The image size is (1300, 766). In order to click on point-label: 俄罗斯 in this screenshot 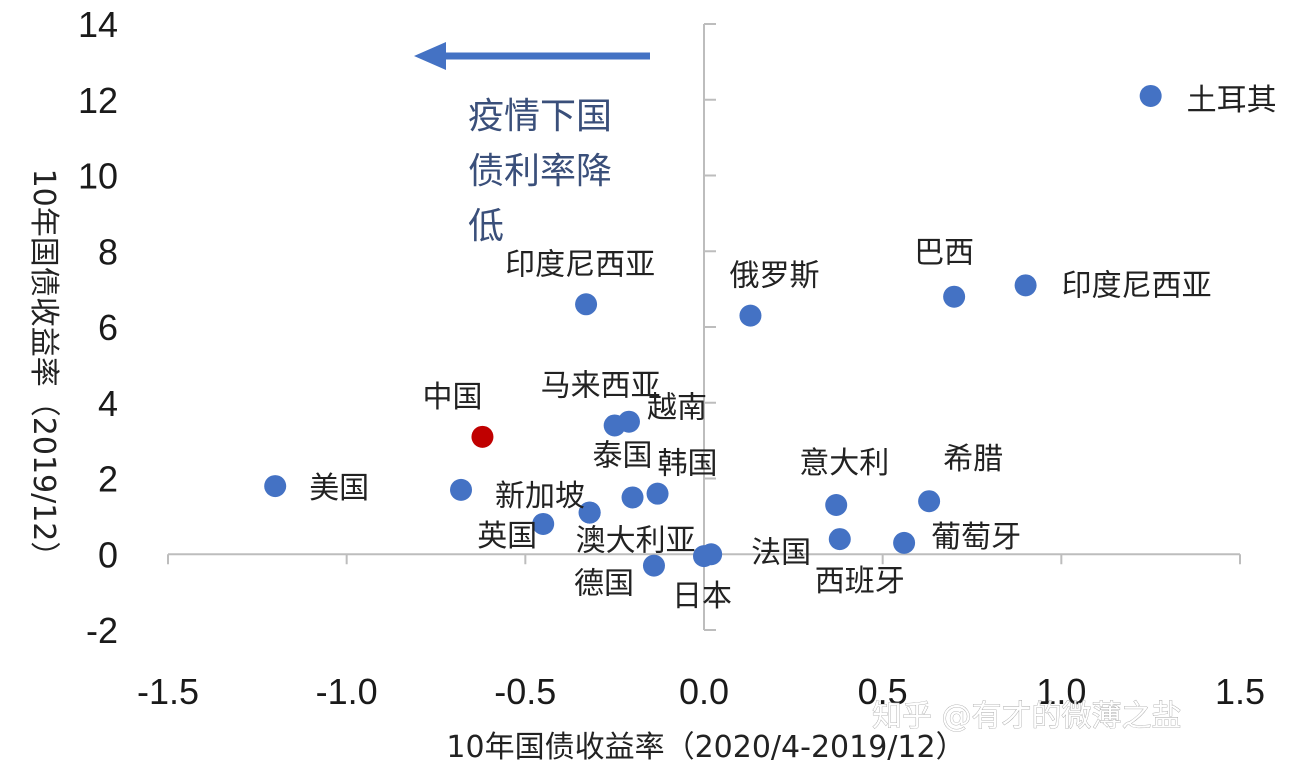, I will do `click(774, 276)`.